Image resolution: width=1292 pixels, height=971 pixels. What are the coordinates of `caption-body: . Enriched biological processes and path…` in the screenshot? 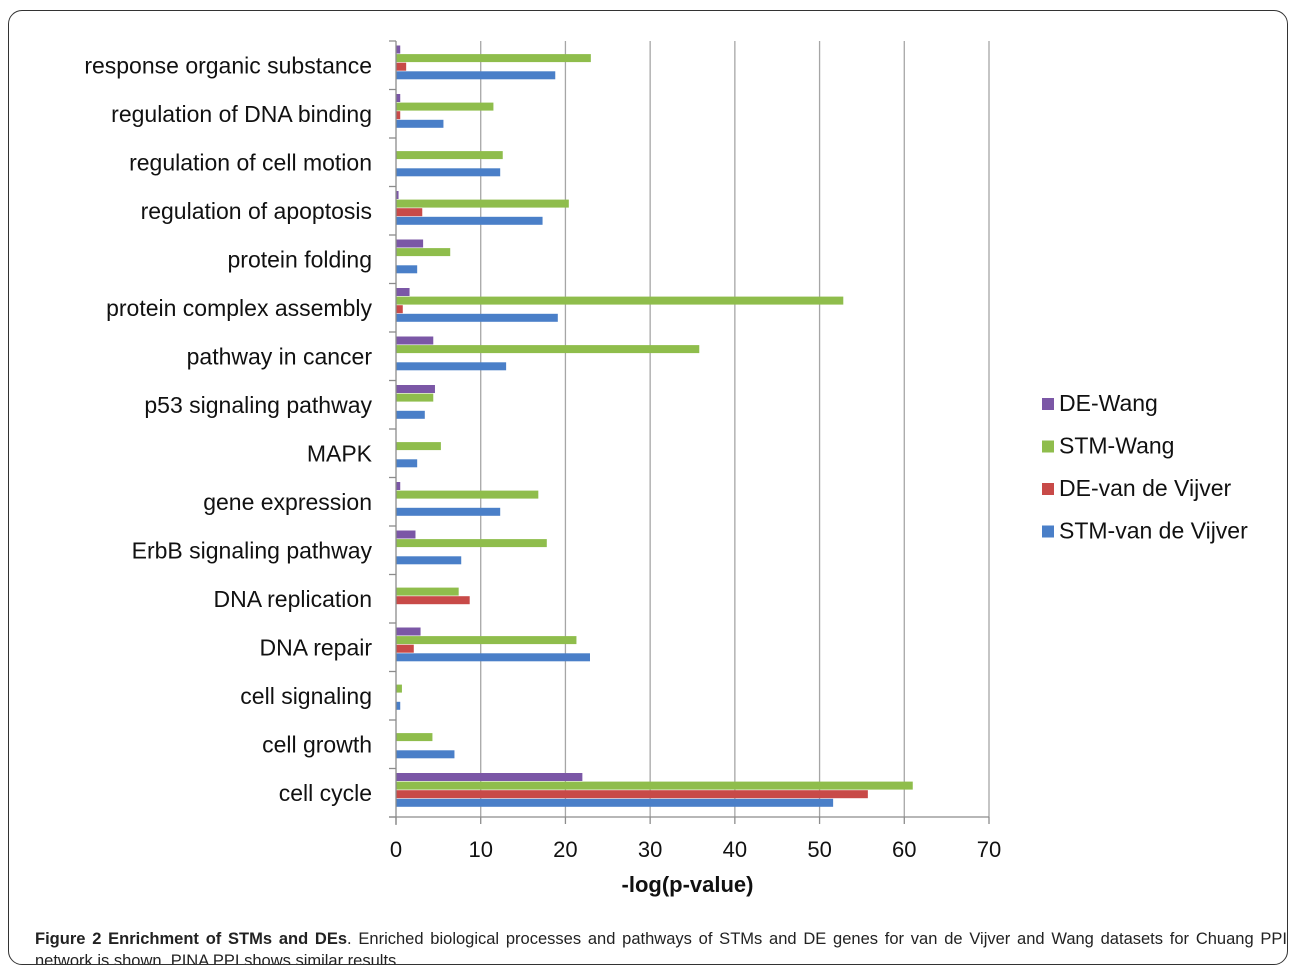 It's located at (661, 947).